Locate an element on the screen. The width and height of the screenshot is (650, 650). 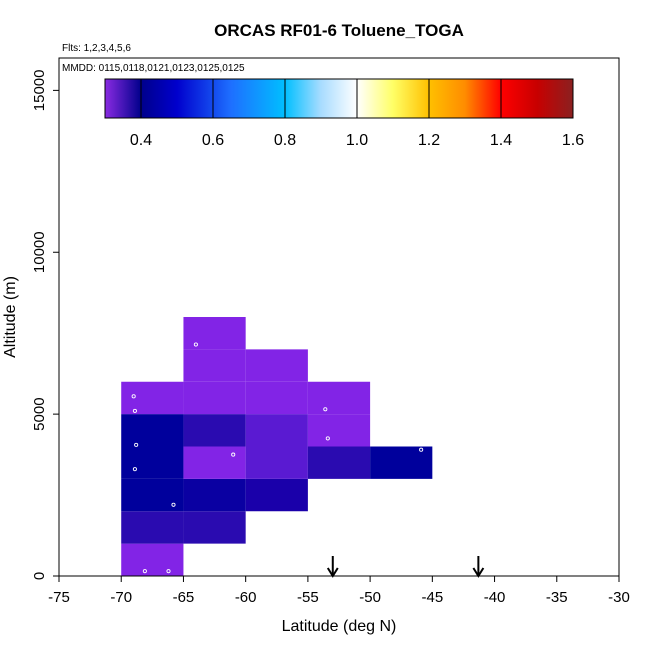
dates-subtitle: MMDD: 0115,0118,0121,0123,0125,0125 is located at coordinates (153, 68).